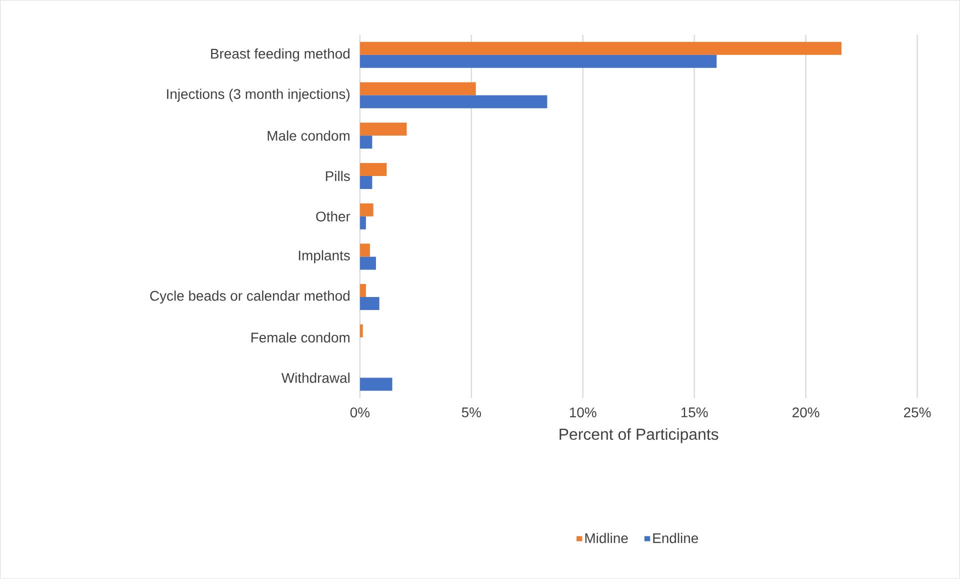  Describe the element at coordinates (258, 95) in the screenshot. I see `y-tick-label: Injections (3 month injections)` at that location.